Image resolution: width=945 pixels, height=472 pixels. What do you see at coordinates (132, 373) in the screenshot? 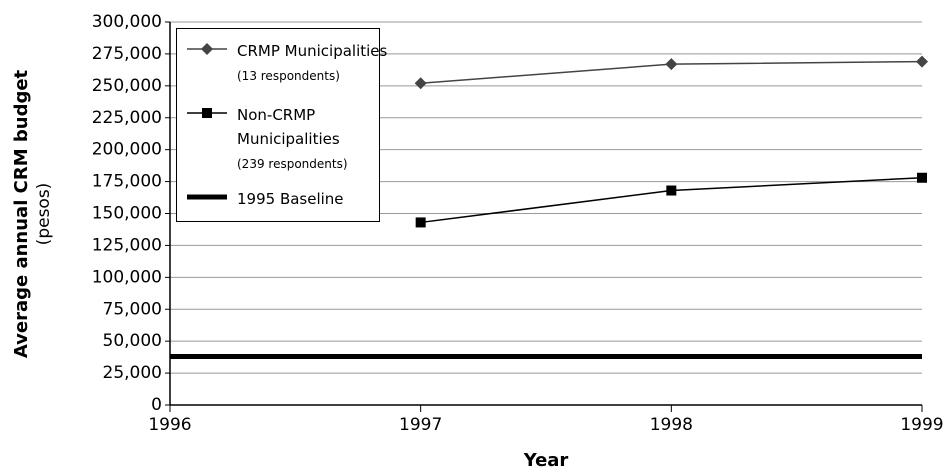
I see `y-tick-label: 25,000` at bounding box center [132, 373].